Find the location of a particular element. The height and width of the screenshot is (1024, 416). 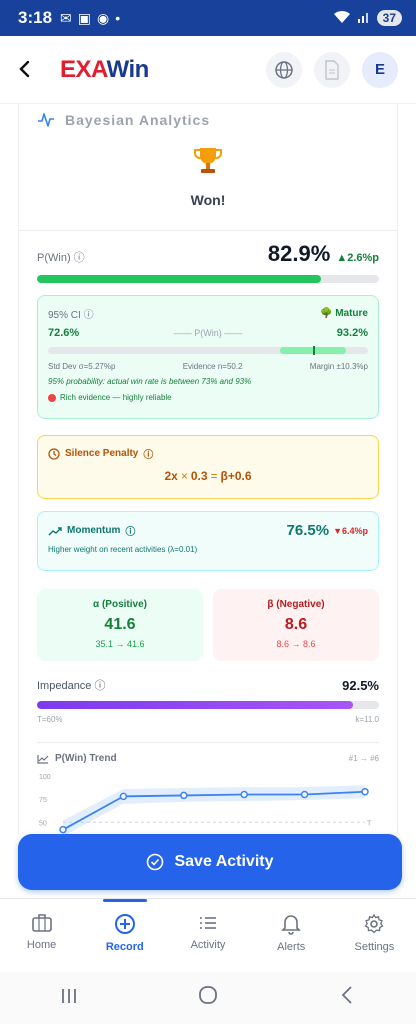

pwin-trend-line is located at coordinates (214, 810).